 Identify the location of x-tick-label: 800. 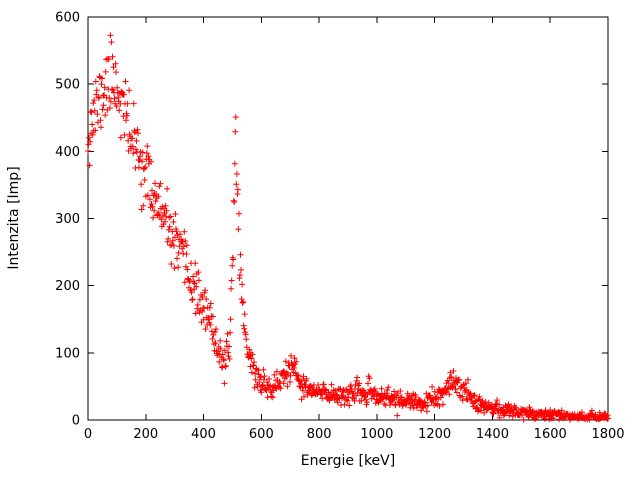
(319, 434).